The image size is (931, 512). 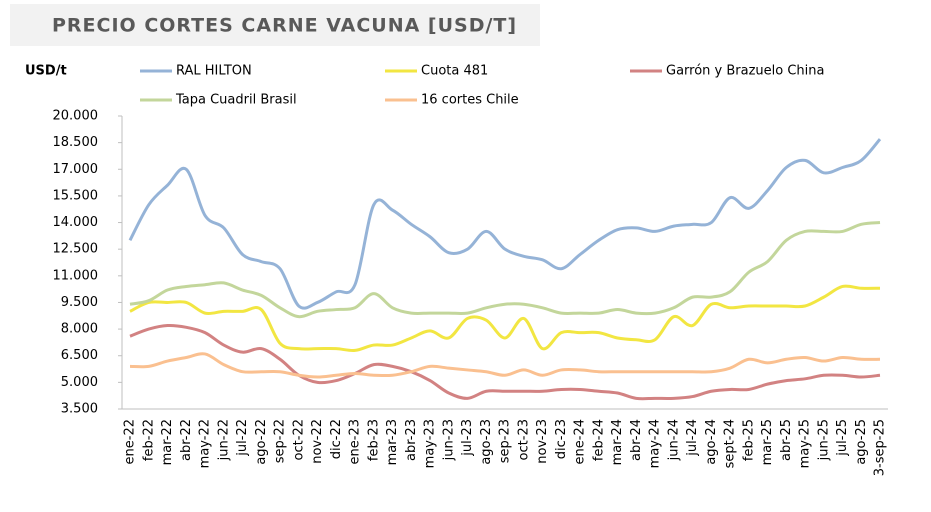 I want to click on x-tick-label: sep-23, so click(x=505, y=441).